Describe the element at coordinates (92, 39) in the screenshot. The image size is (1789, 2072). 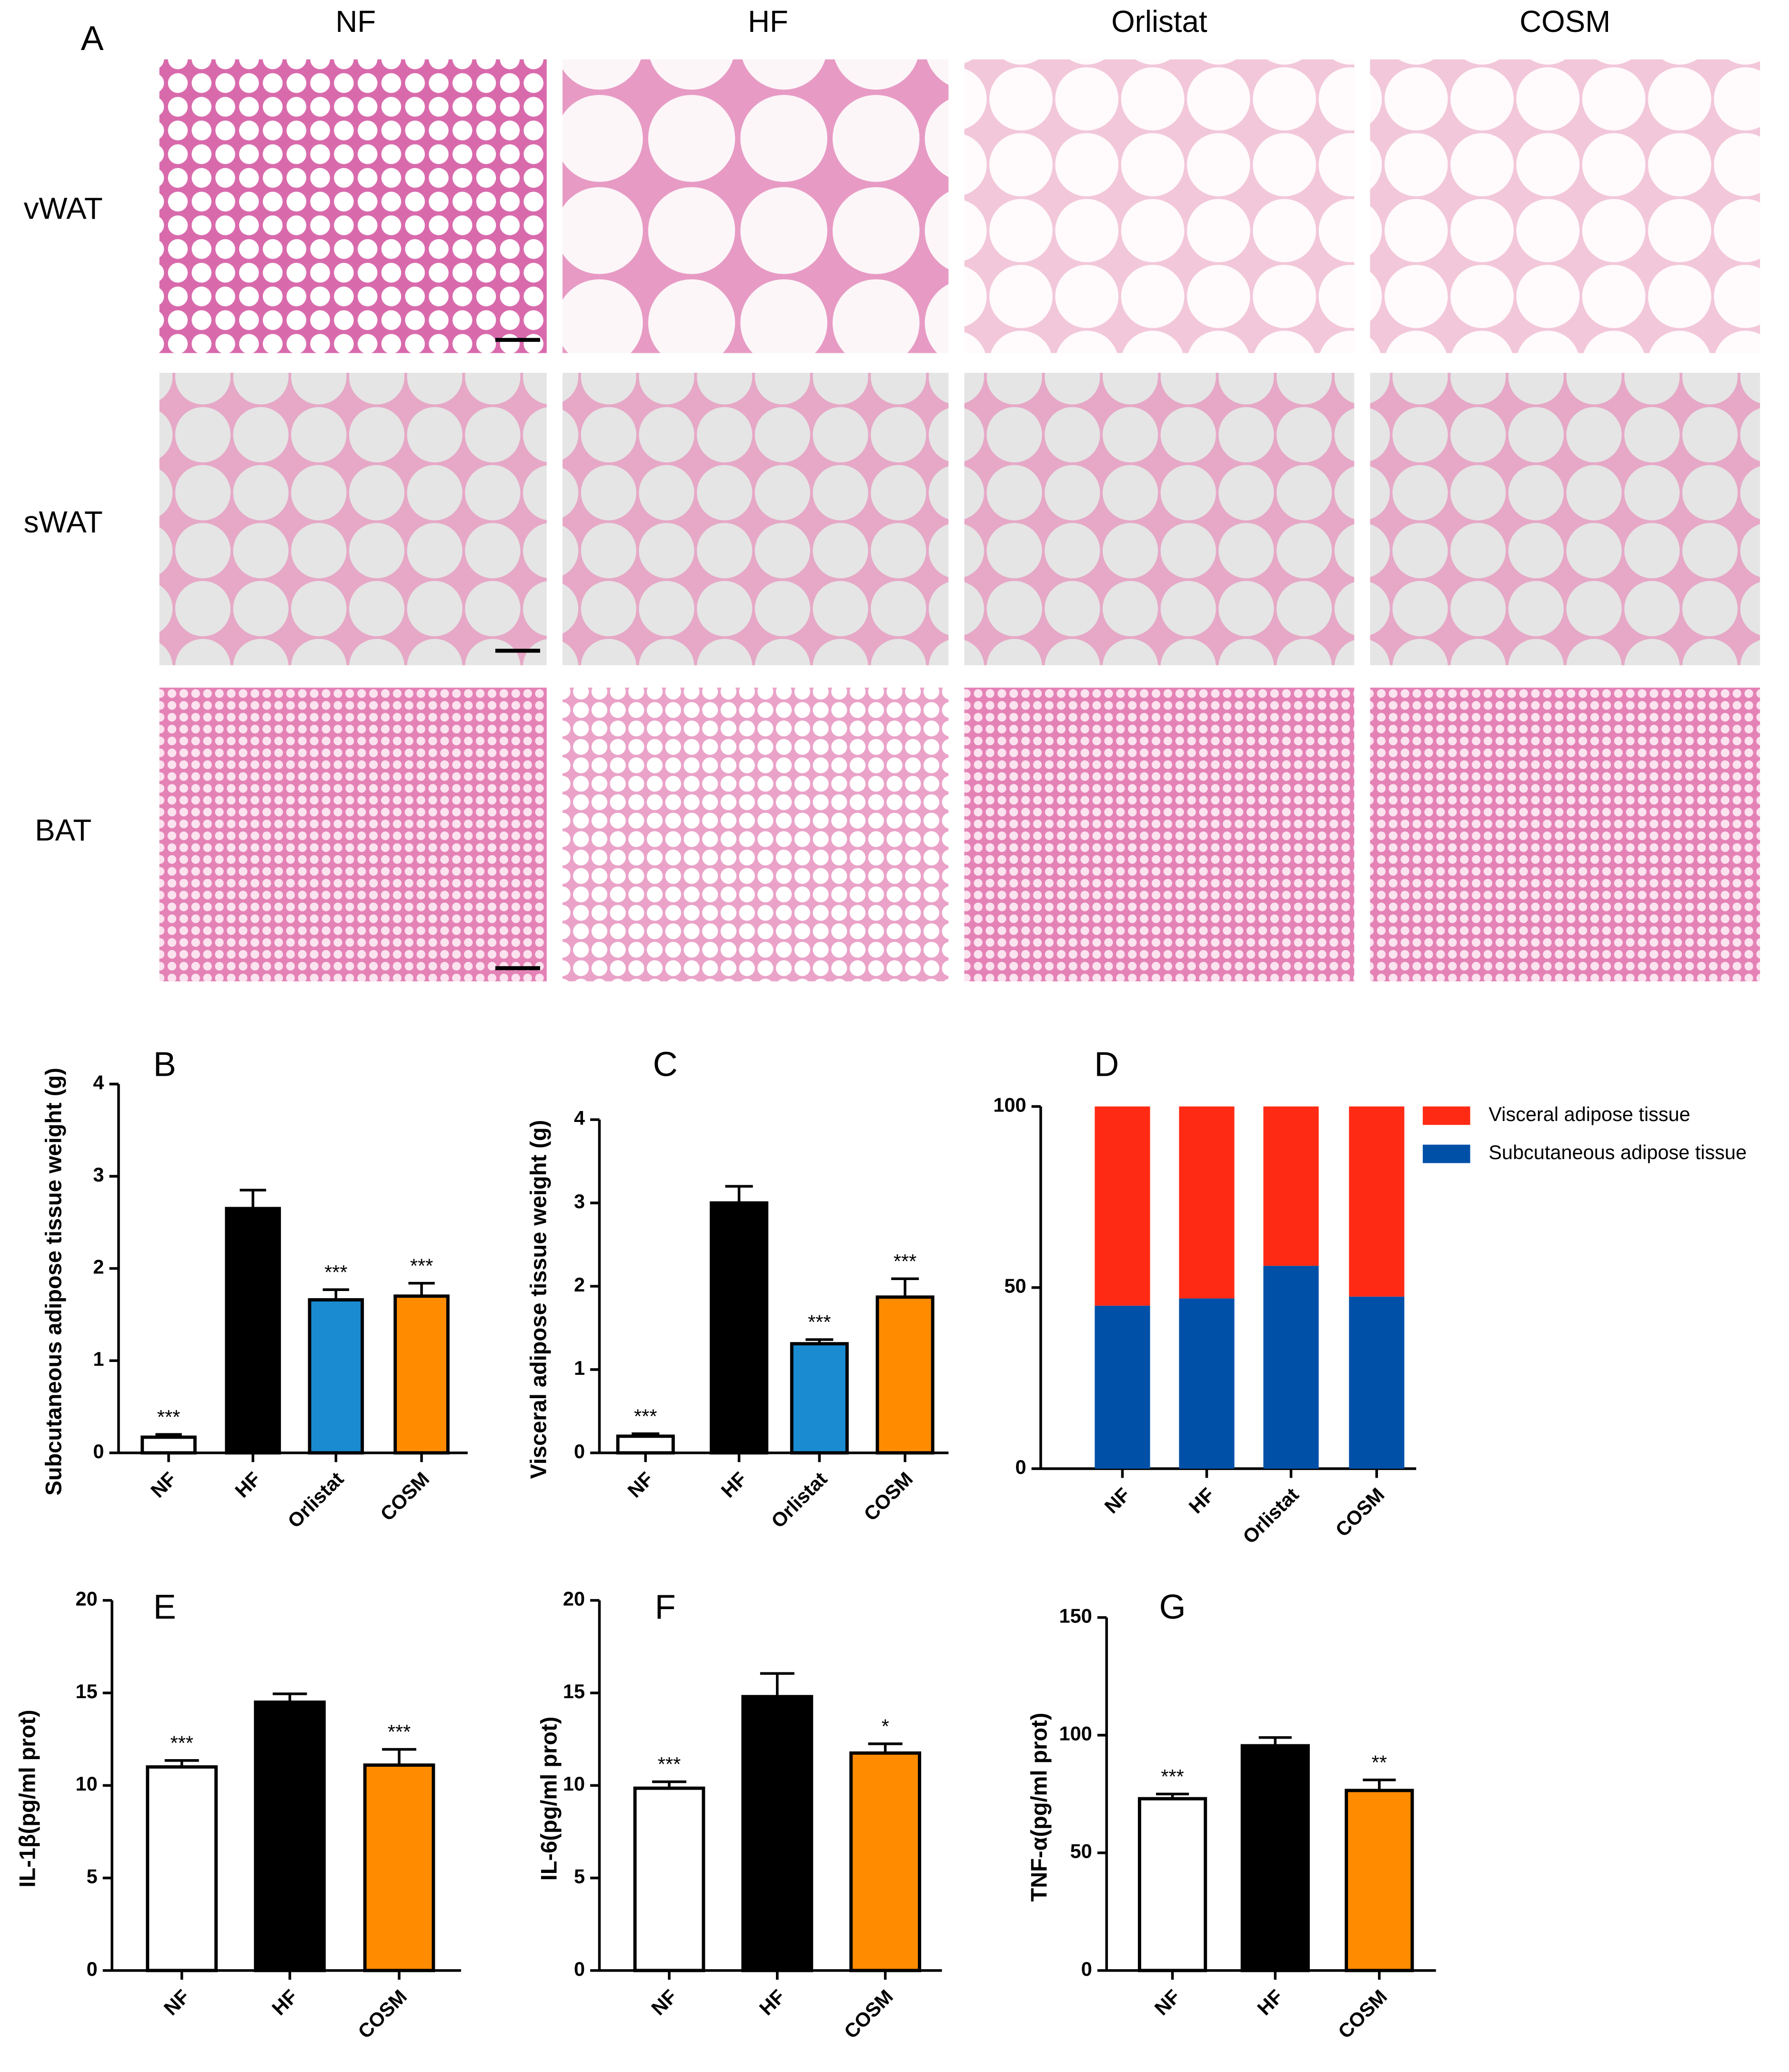
I see `panel-letter: A` at that location.